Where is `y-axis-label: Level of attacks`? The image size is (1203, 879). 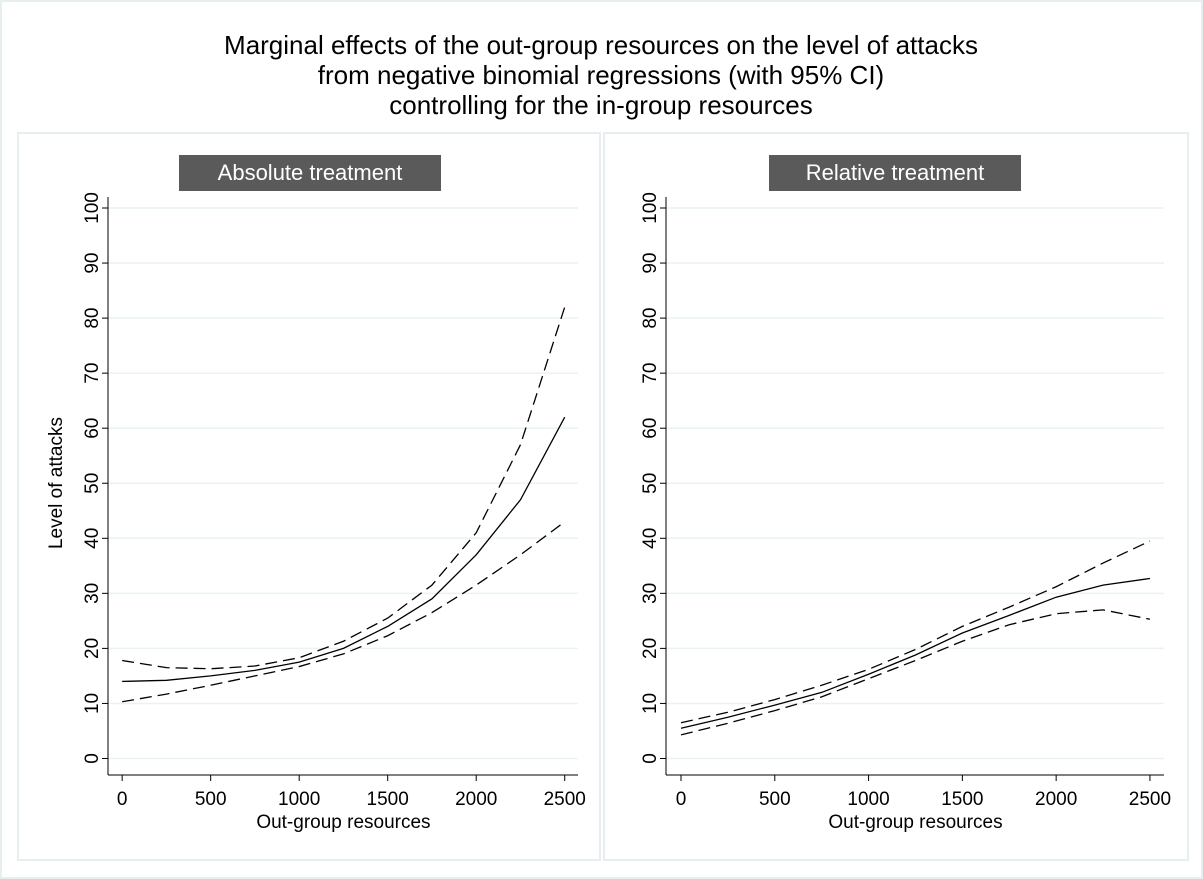 y-axis-label: Level of attacks is located at coordinates (56, 483).